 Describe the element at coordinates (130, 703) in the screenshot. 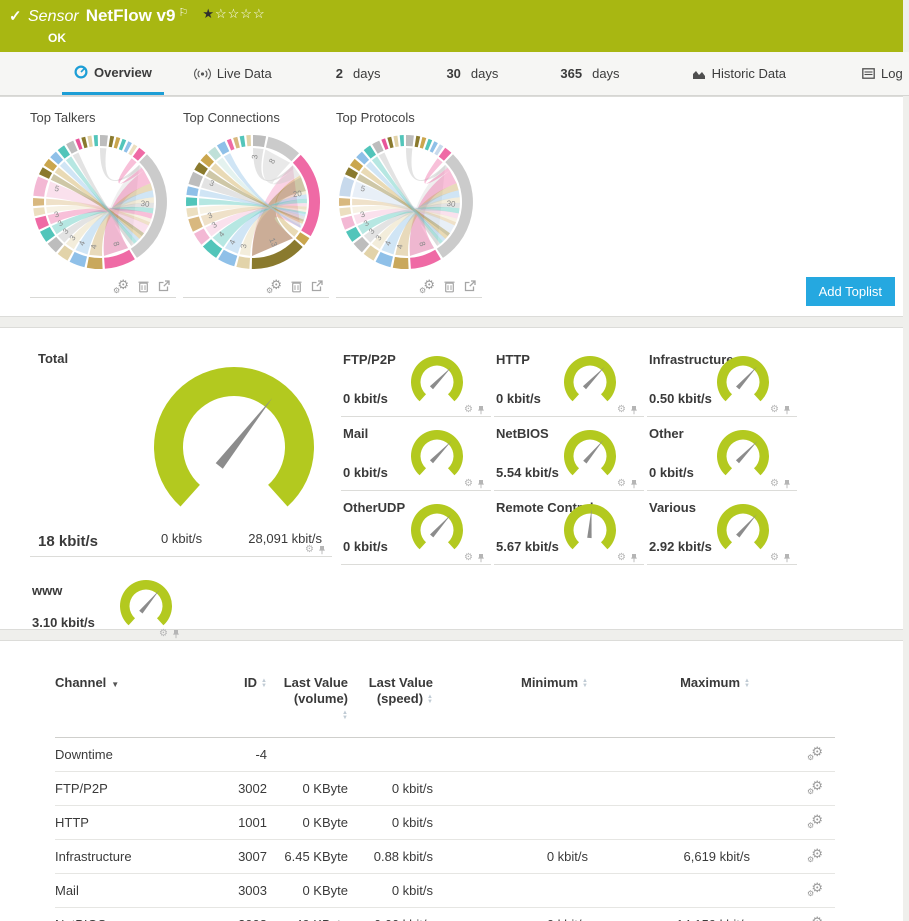

I see `col-channel: Channel ▼` at that location.